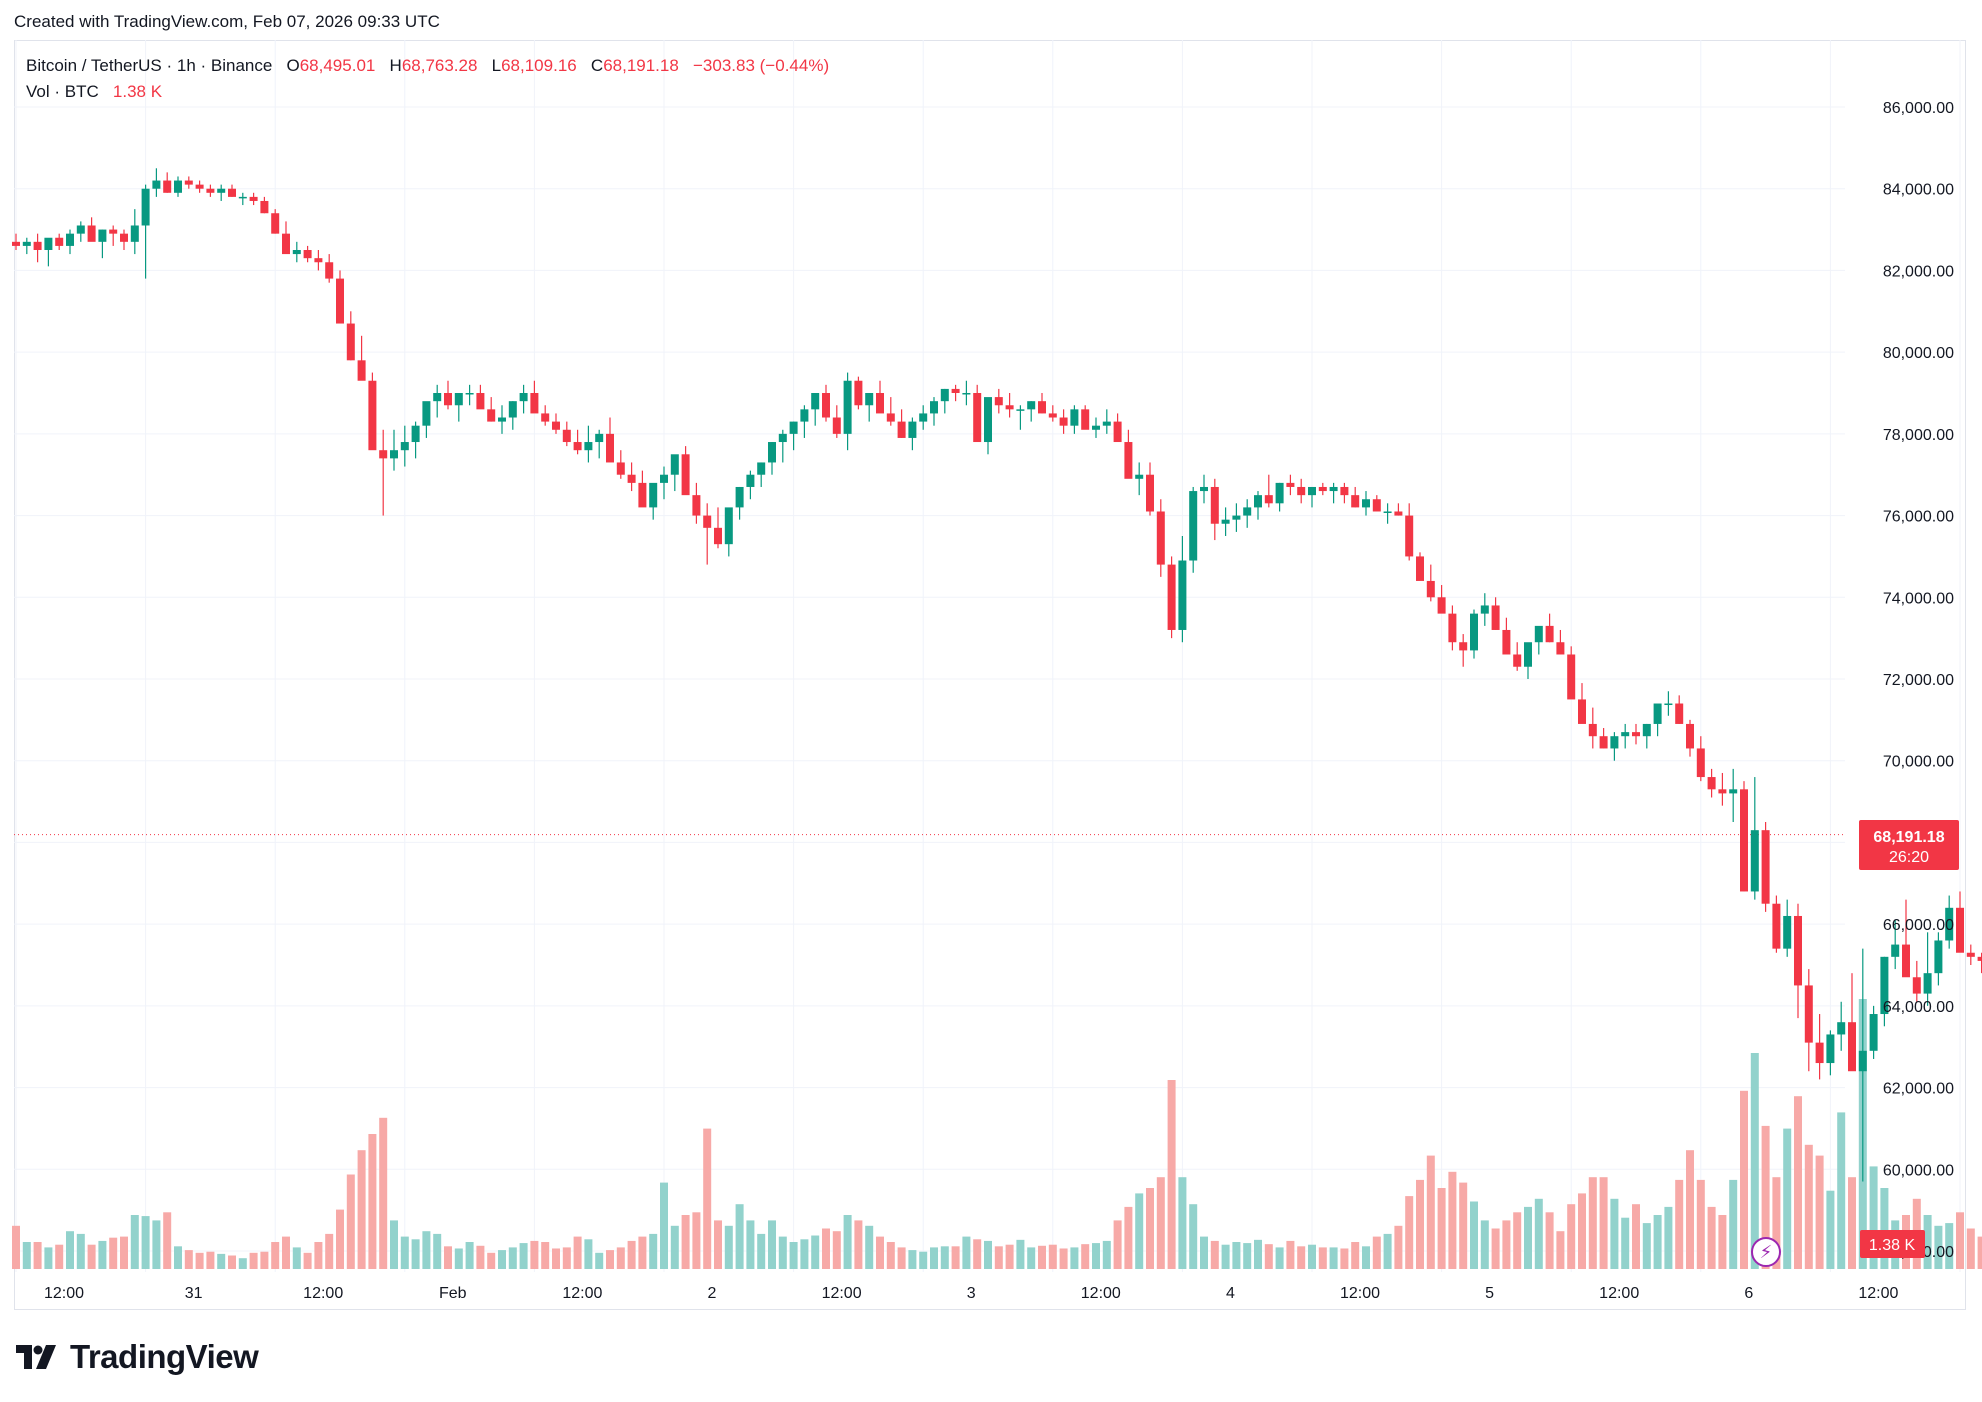 This screenshot has width=1982, height=1402. I want to click on x-tick-label: 2, so click(712, 1293).